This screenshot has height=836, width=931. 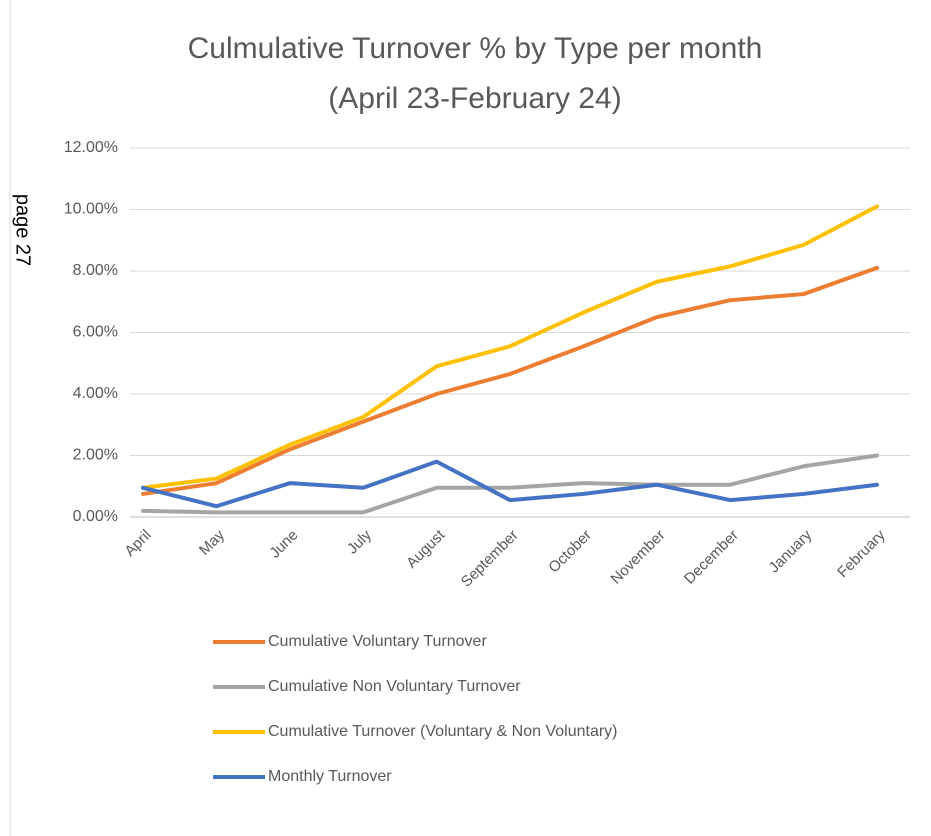 I want to click on x-tick-label: February, so click(x=861, y=553).